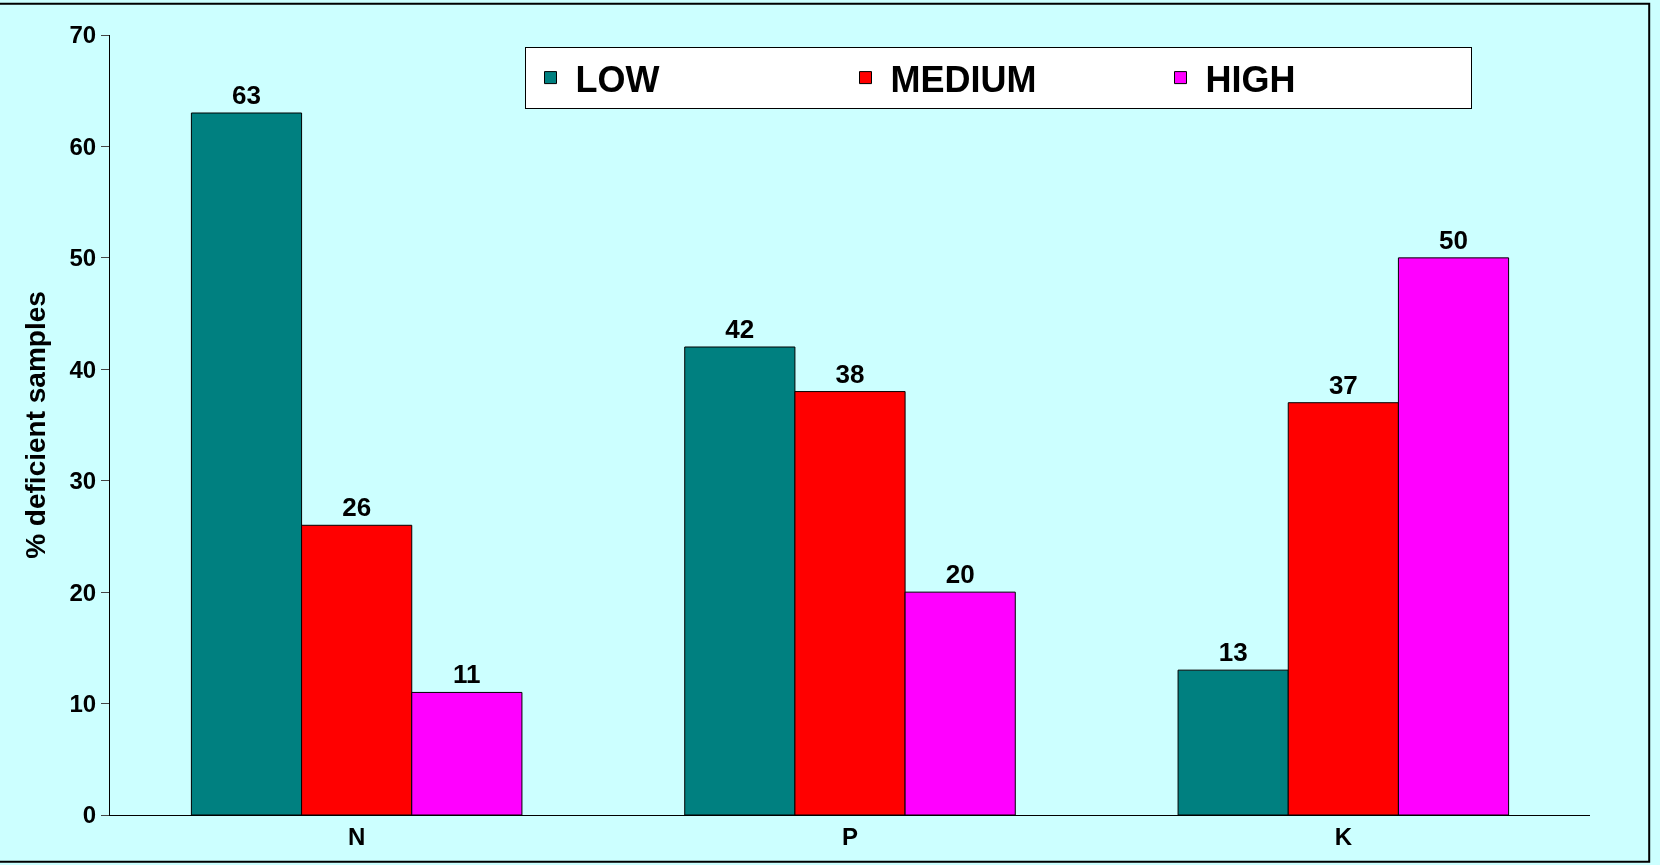  Describe the element at coordinates (1343, 384) in the screenshot. I see `data-label: 37` at that location.